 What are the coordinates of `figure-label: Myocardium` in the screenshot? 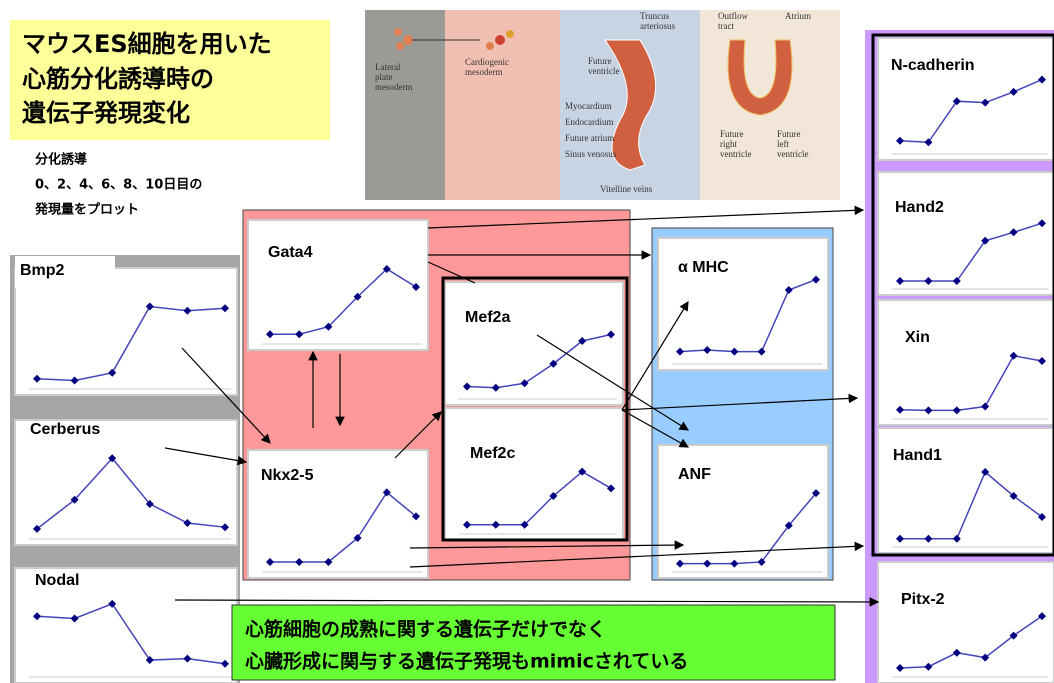 It's located at (588, 106).